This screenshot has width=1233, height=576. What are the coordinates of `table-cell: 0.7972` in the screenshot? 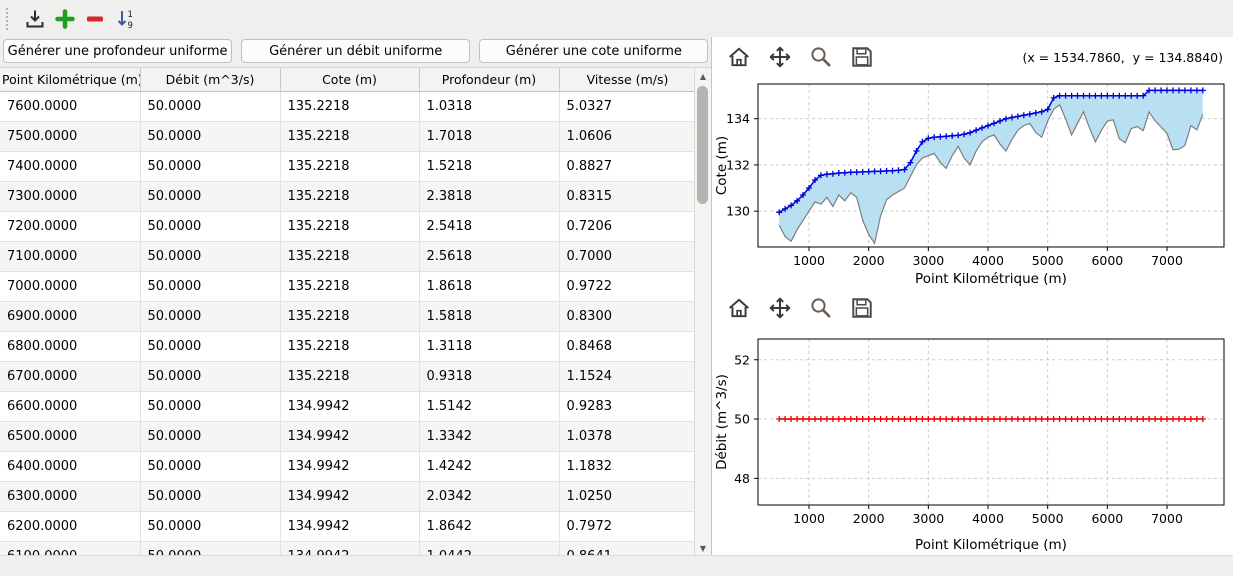 It's located at (628, 527).